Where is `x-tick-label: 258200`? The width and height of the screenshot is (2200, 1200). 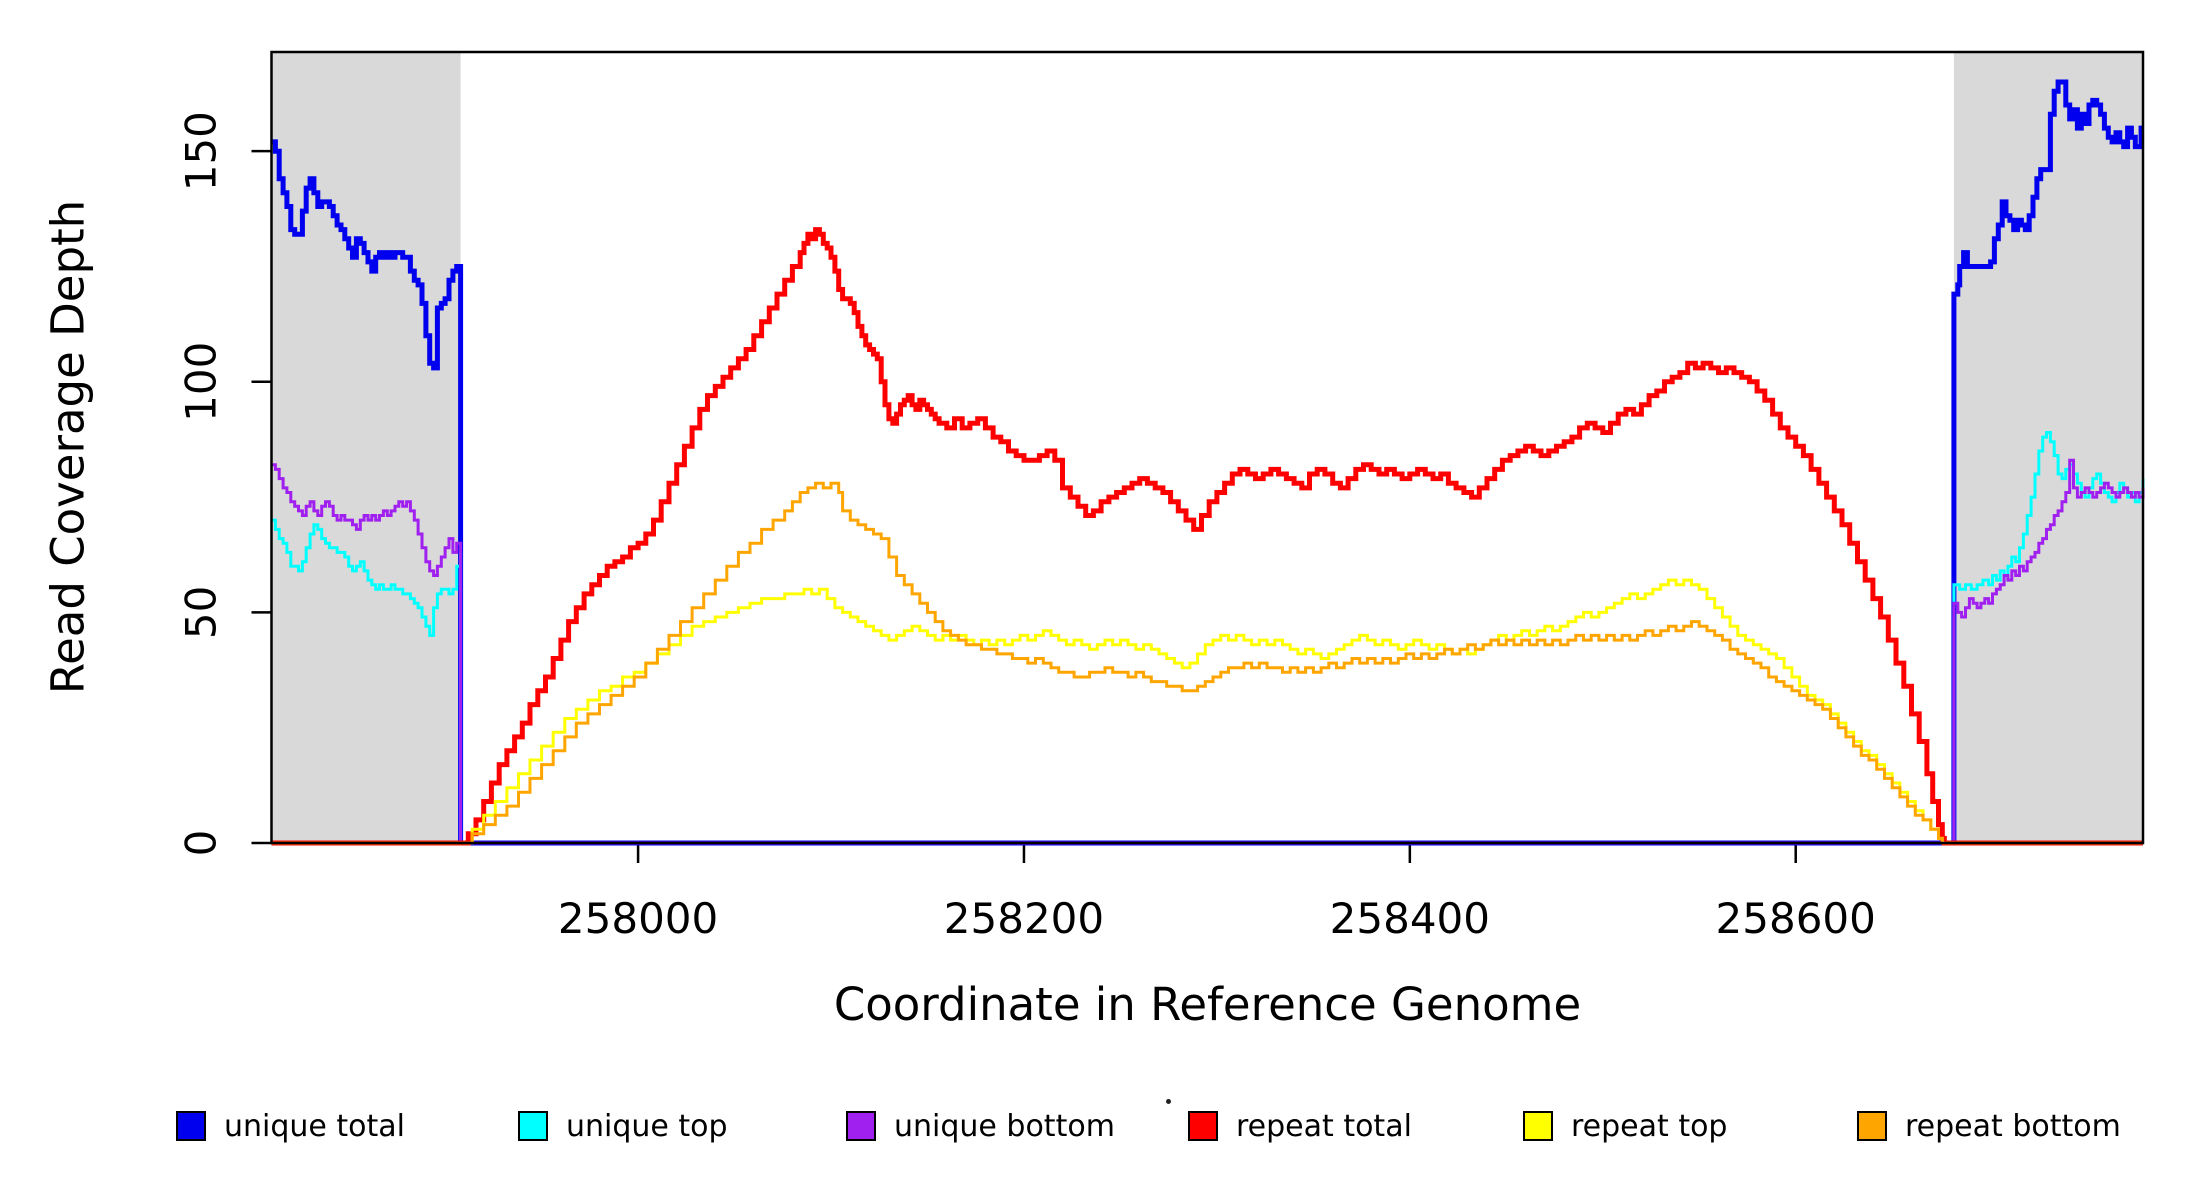
x-tick-label: 258200 is located at coordinates (1024, 918).